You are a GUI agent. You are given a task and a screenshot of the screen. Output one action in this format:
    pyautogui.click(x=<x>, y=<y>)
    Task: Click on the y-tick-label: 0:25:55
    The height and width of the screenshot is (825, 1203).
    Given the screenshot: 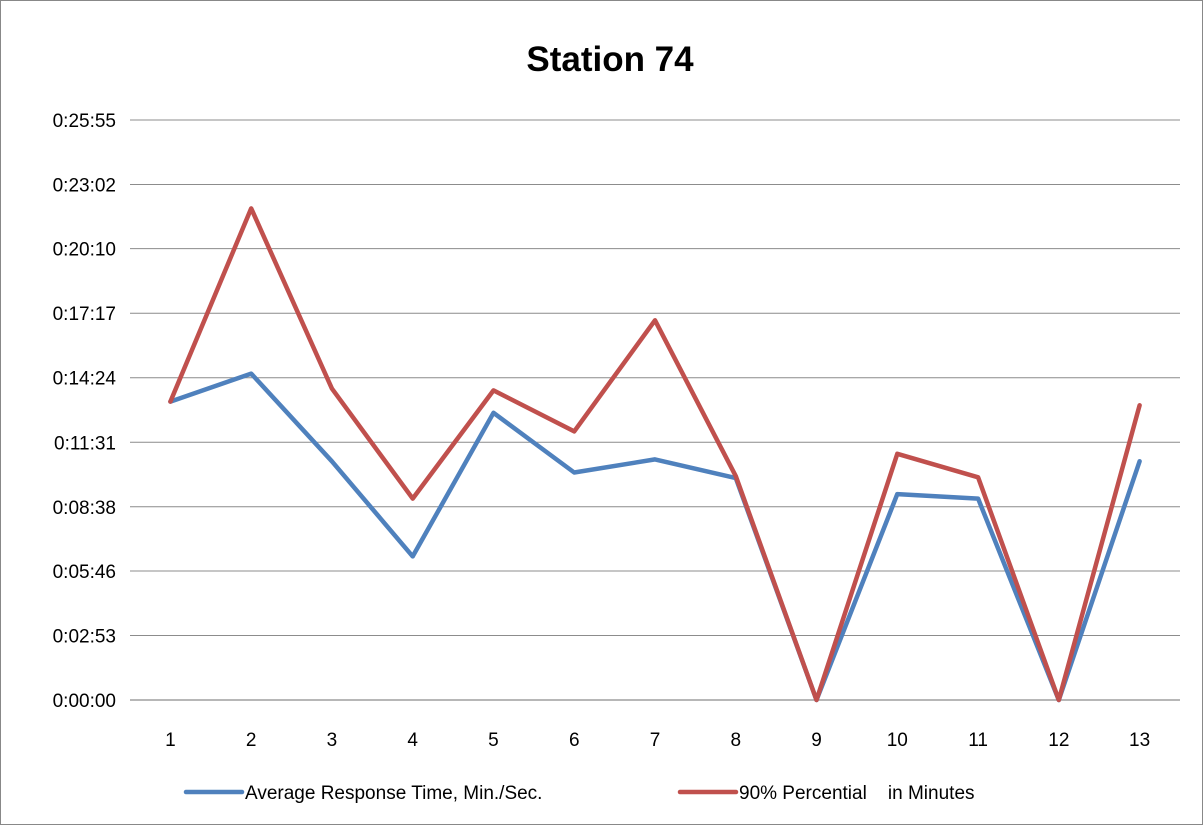 What is the action you would take?
    pyautogui.click(x=84, y=121)
    